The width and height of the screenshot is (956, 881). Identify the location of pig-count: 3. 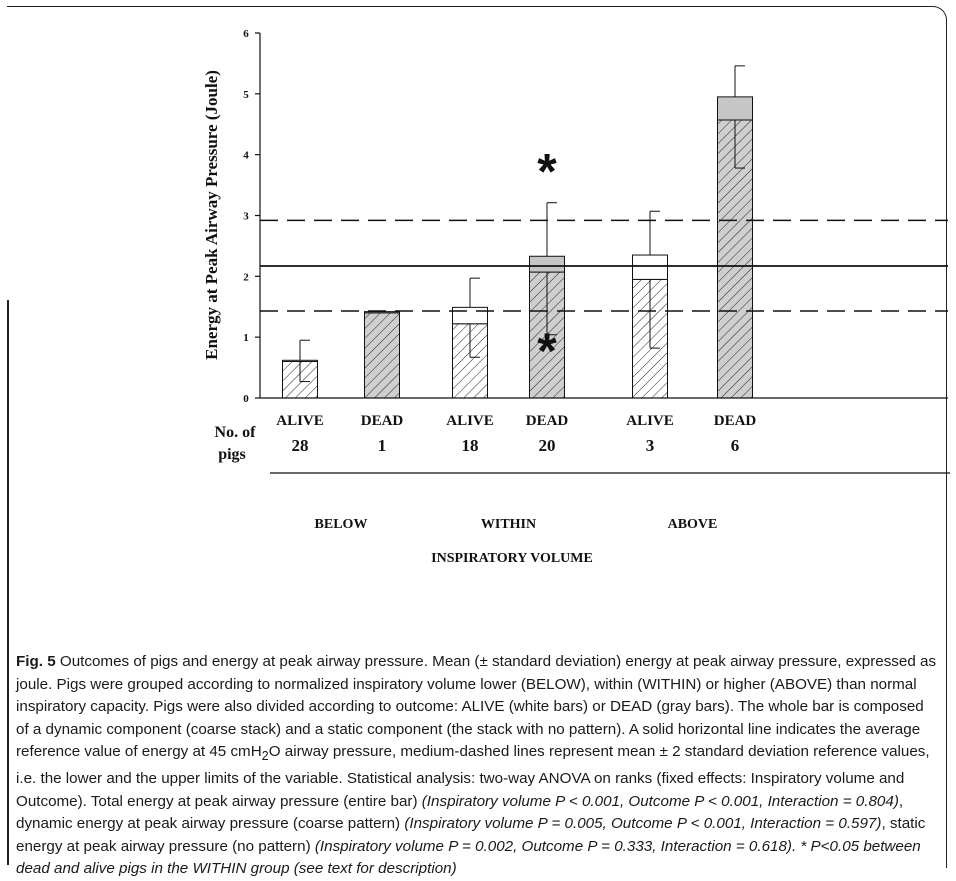
(650, 445).